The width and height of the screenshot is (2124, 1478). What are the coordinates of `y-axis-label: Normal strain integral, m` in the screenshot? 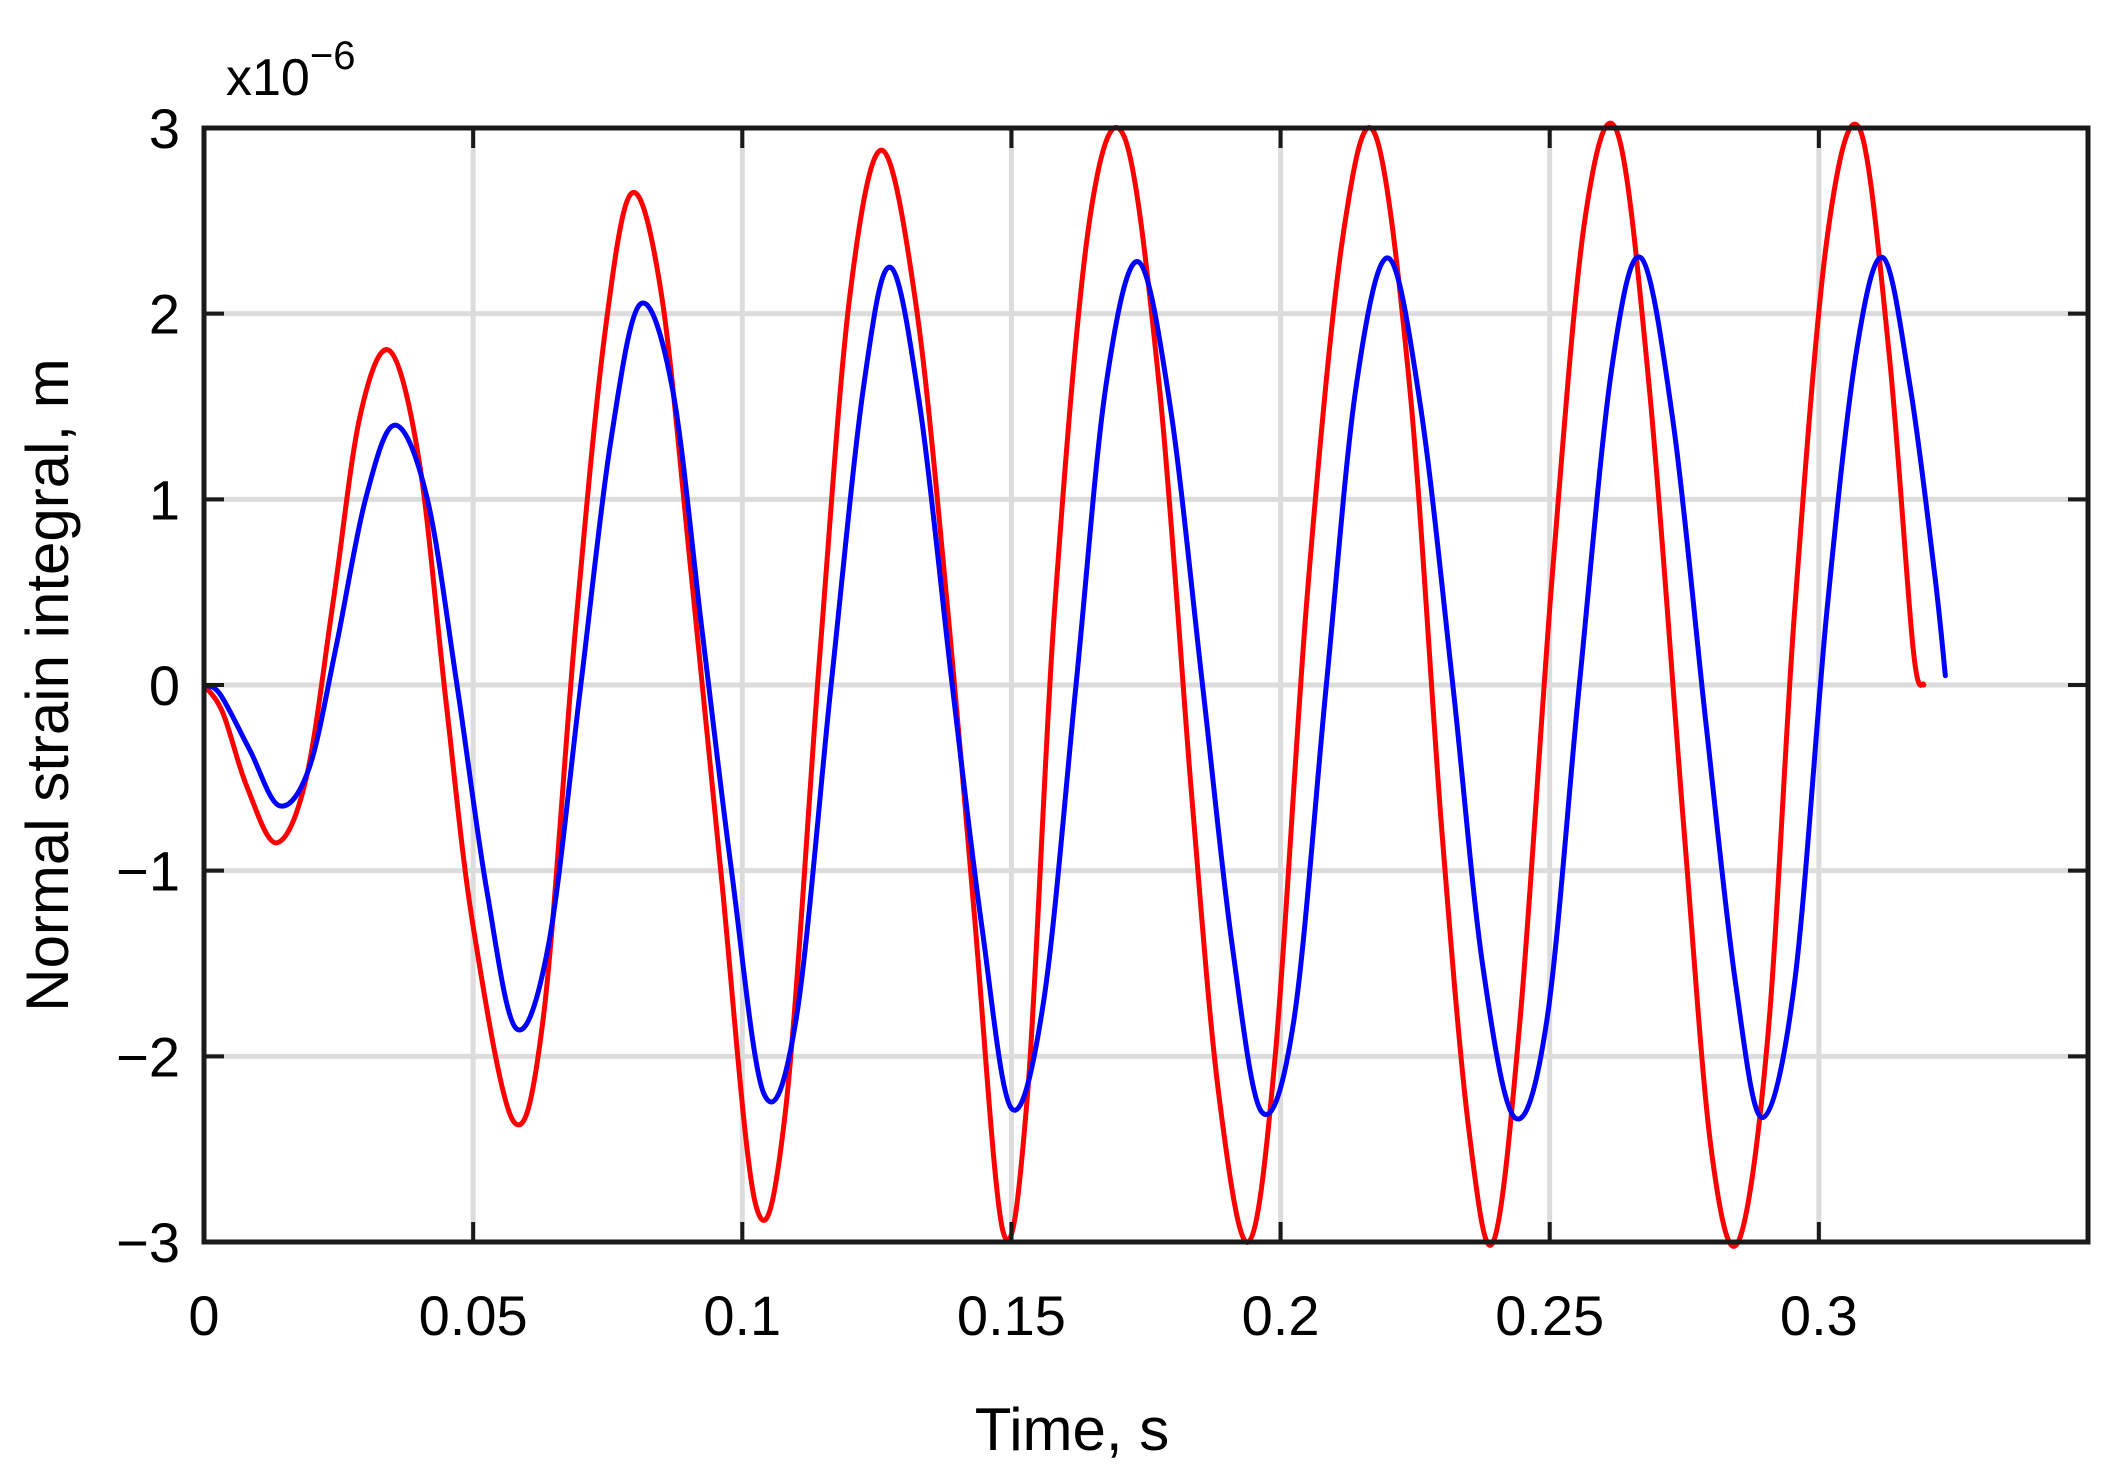 It's located at (47, 685).